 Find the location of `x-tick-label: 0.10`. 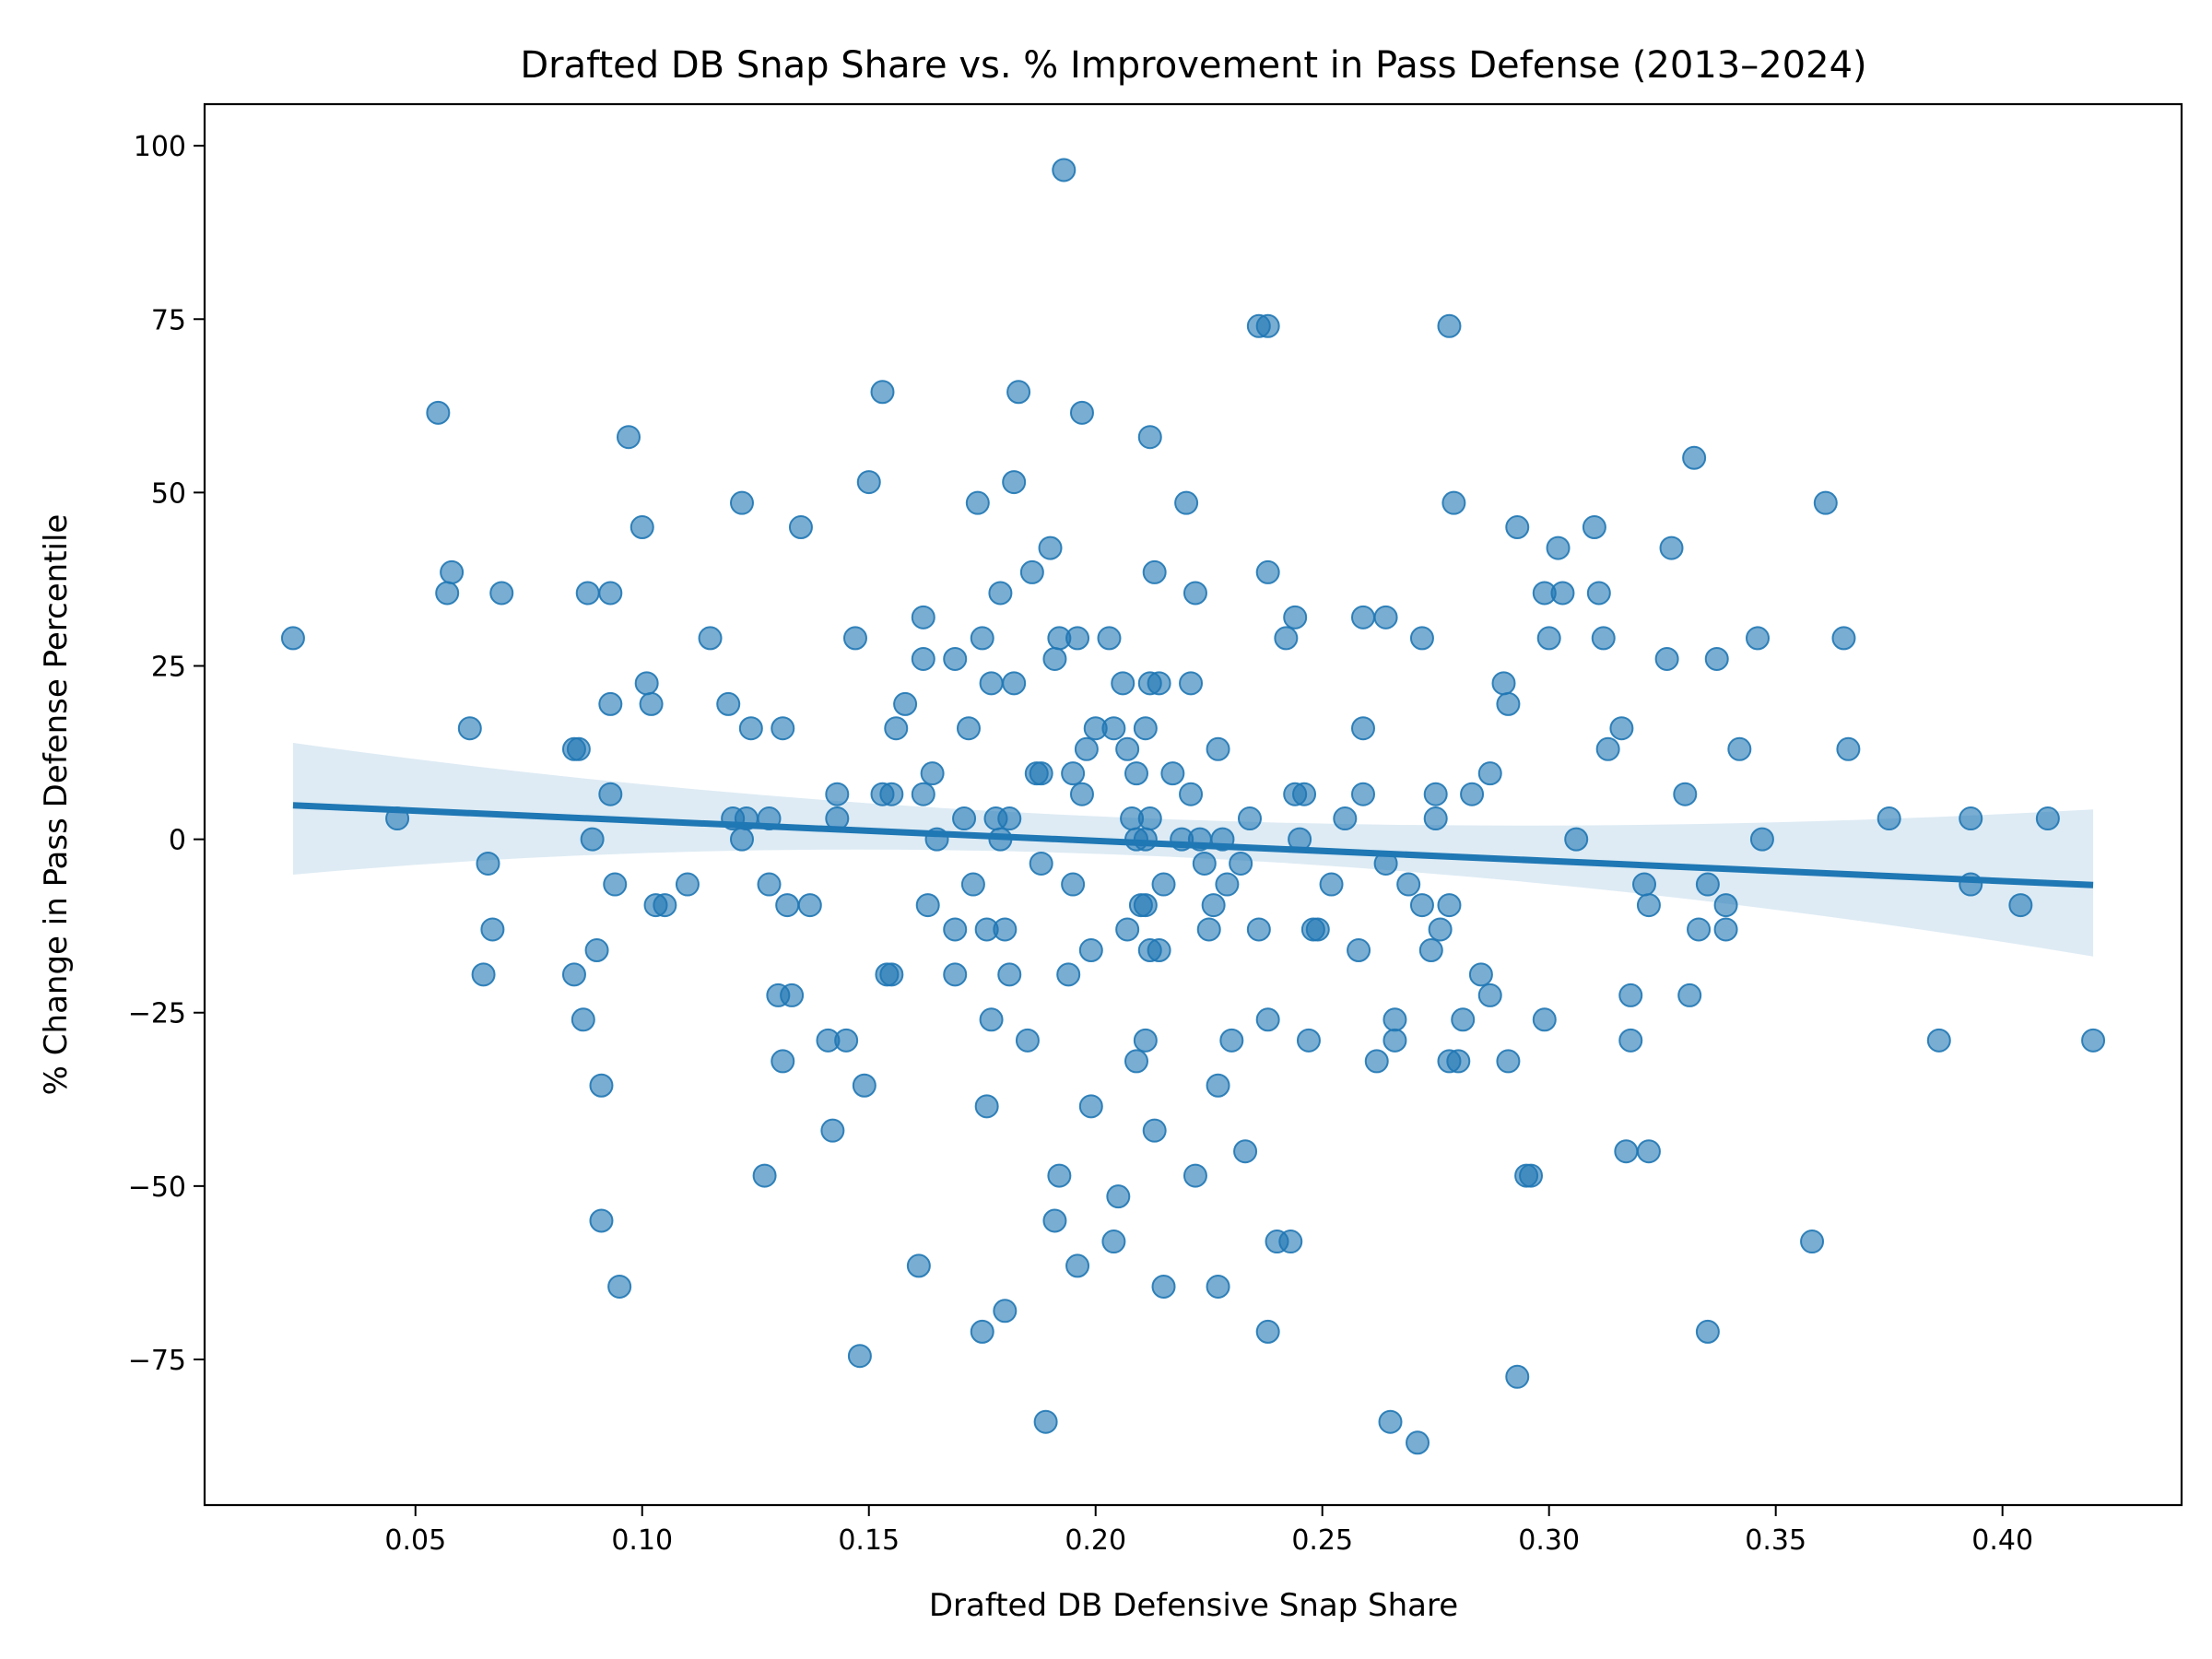

x-tick-label: 0.10 is located at coordinates (642, 1540).